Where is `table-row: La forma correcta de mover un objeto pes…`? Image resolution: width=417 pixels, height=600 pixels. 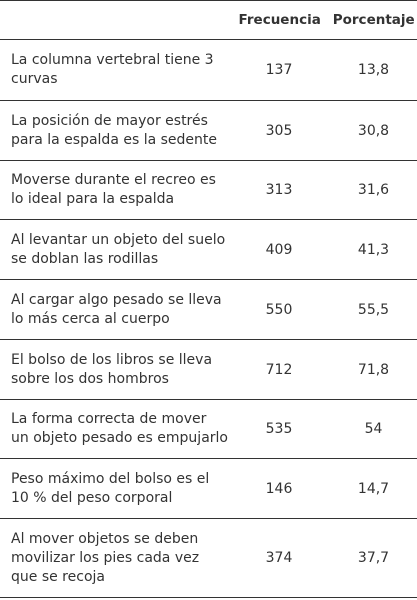
table-row: La forma correcta de mover un objeto pes… is located at coordinates (208, 429).